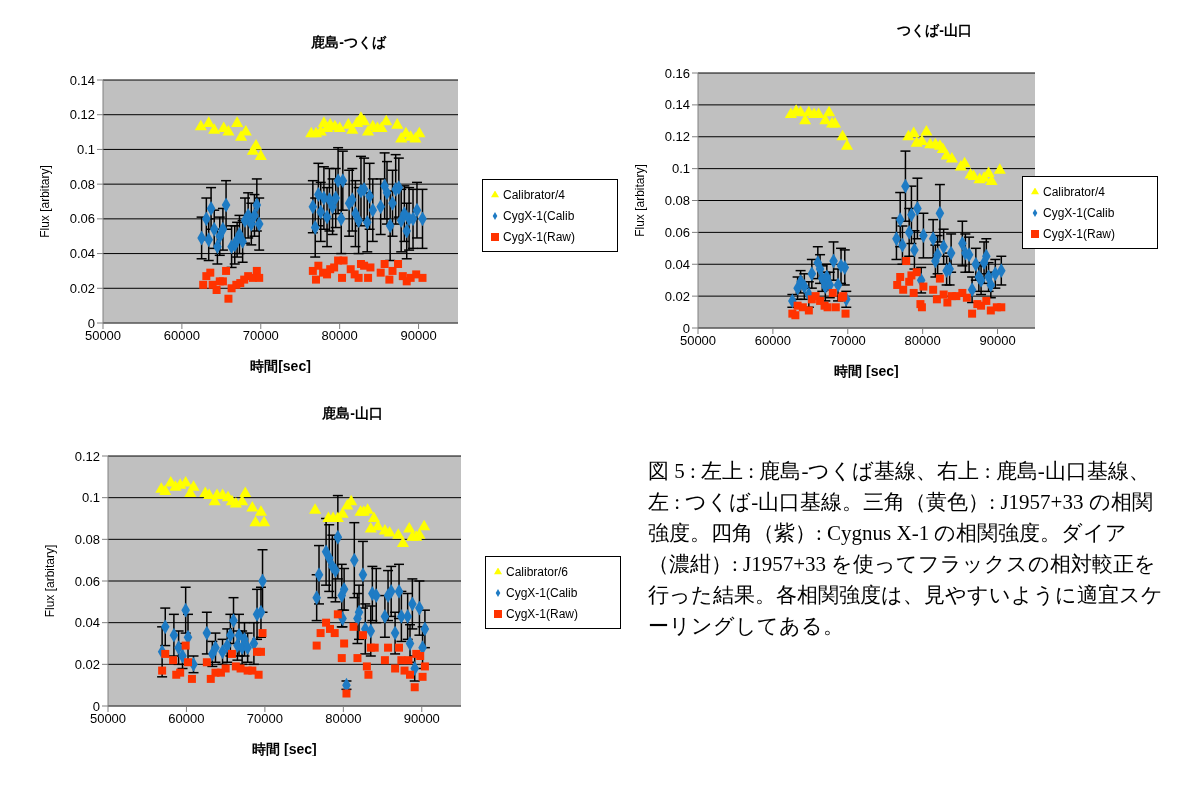 The height and width of the screenshot is (787, 1190). What do you see at coordinates (90, 498) in the screenshot?
I see `y-tick-label: 0.1` at bounding box center [90, 498].